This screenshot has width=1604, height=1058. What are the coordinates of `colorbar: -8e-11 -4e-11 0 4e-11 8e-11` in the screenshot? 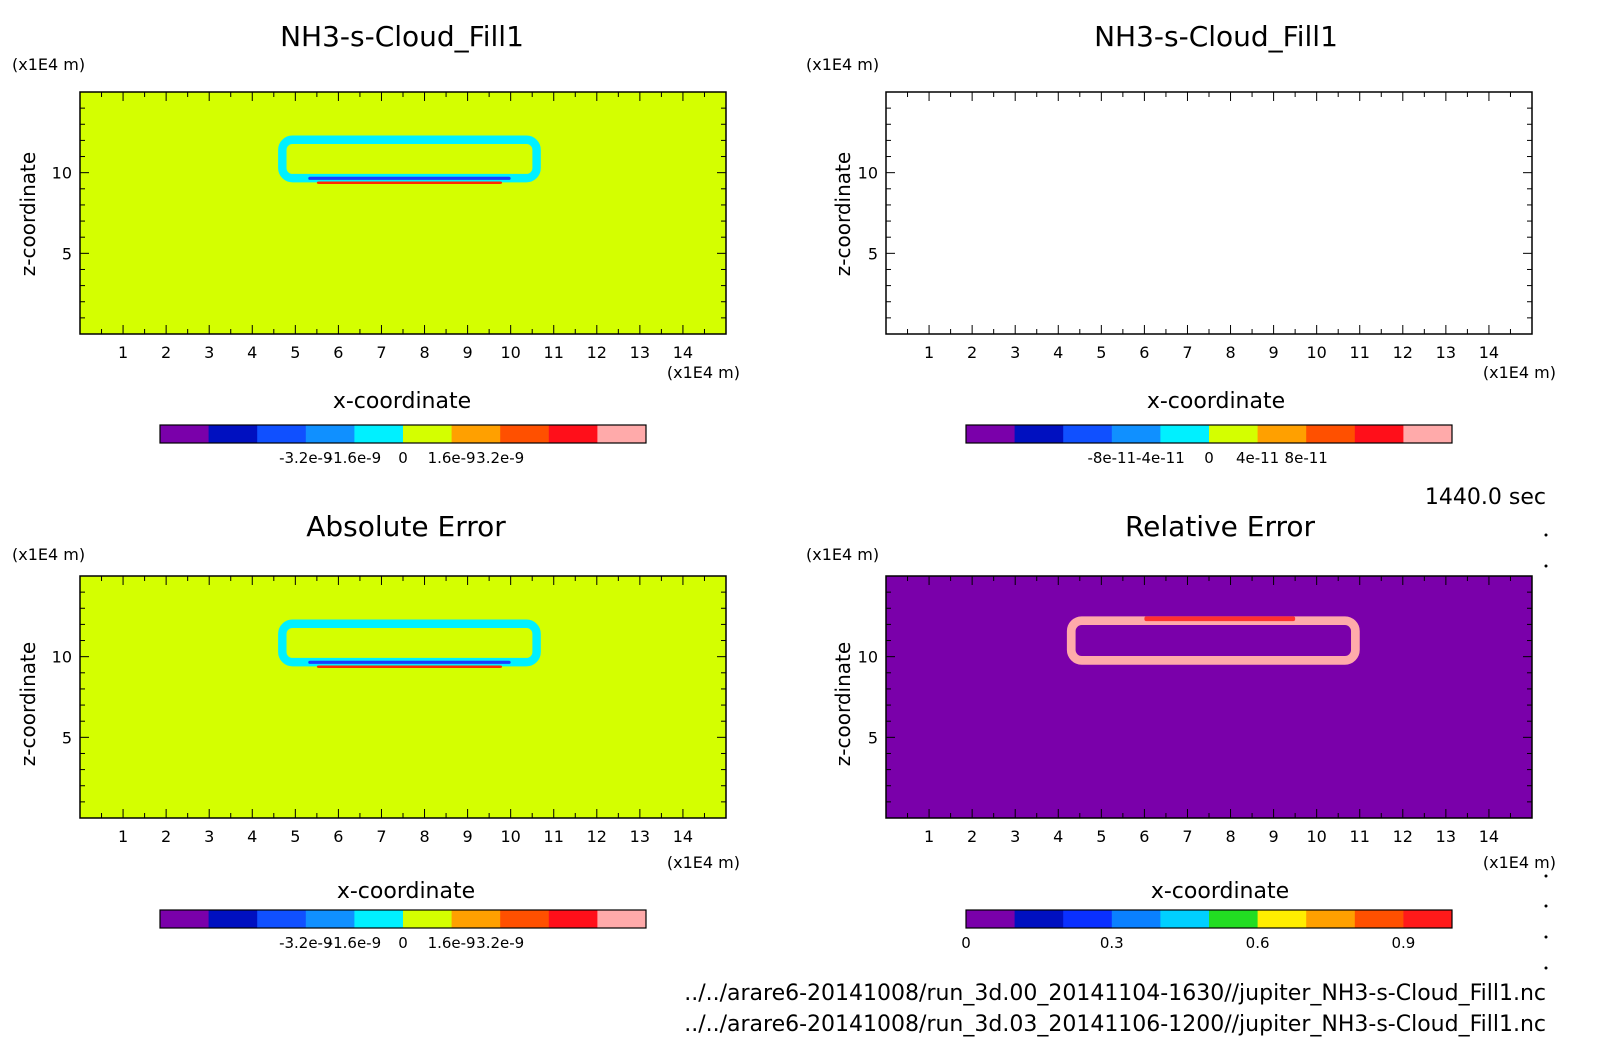 It's located at (1209, 445).